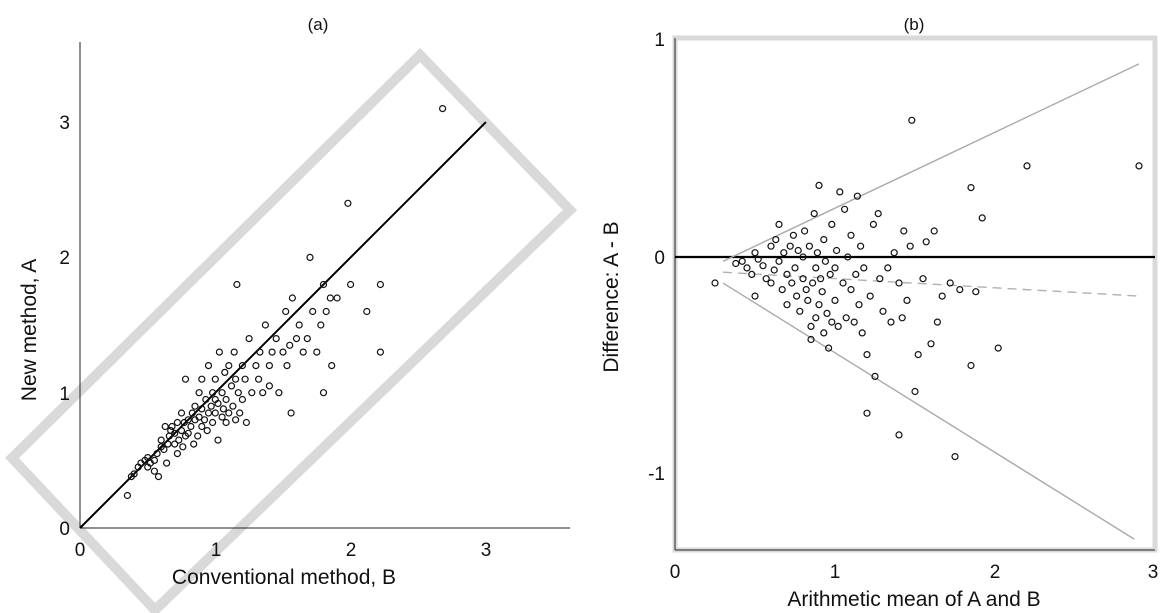 Image resolution: width=1161 pixels, height=613 pixels. Describe the element at coordinates (351, 550) in the screenshot. I see `x-tick-a-2: 2` at that location.